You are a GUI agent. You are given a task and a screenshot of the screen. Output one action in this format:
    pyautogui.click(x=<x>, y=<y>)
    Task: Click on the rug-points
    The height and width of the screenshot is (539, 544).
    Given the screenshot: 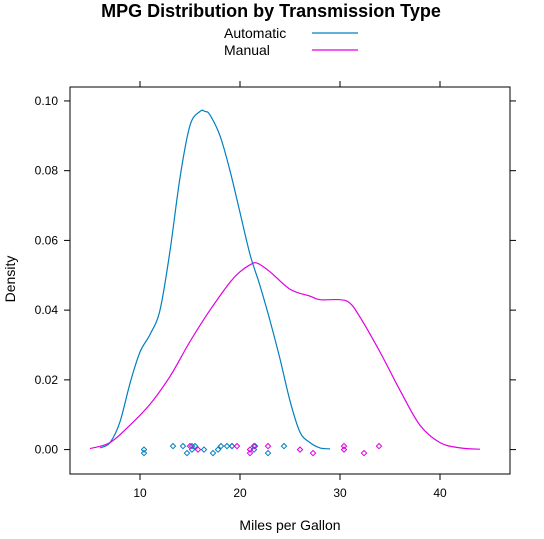 What is the action you would take?
    pyautogui.click(x=261, y=449)
    